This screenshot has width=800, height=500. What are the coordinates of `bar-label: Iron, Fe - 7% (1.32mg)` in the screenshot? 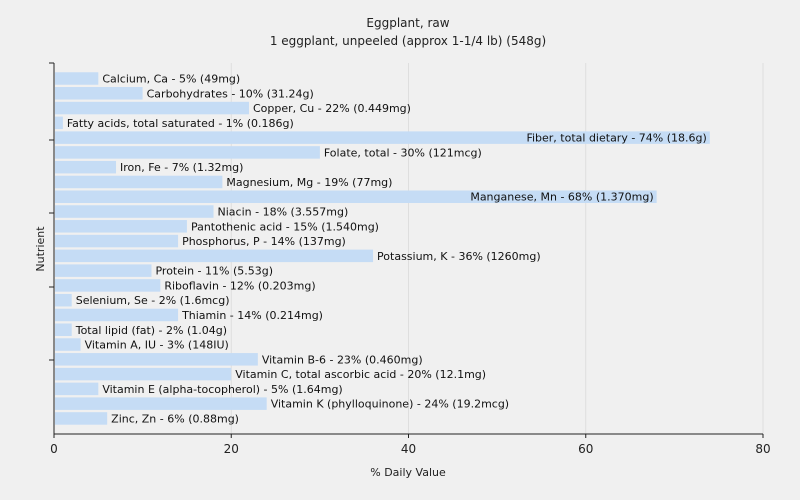 It's located at (181, 167).